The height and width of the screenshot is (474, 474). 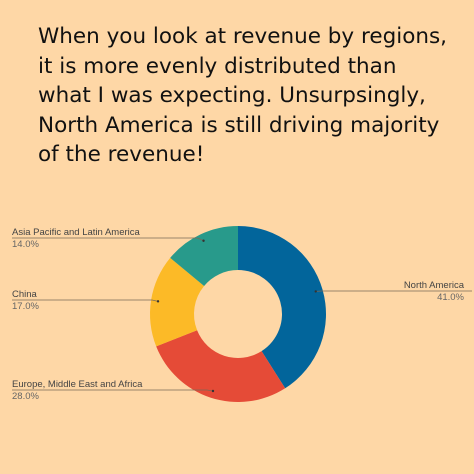 I want to click on slice-china, so click(x=177, y=302).